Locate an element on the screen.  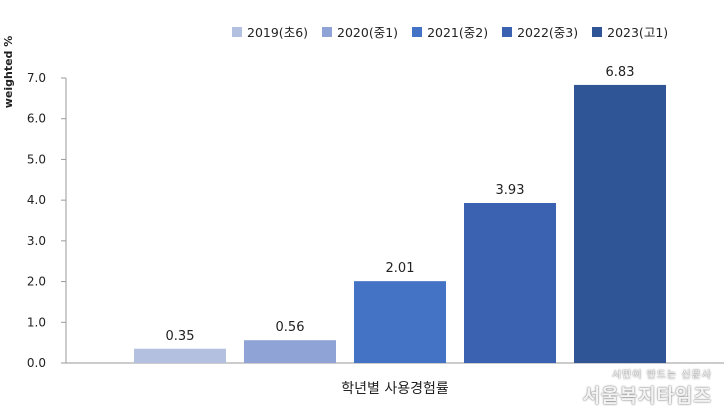
y-tick-label: 4.0 is located at coordinates (36, 200).